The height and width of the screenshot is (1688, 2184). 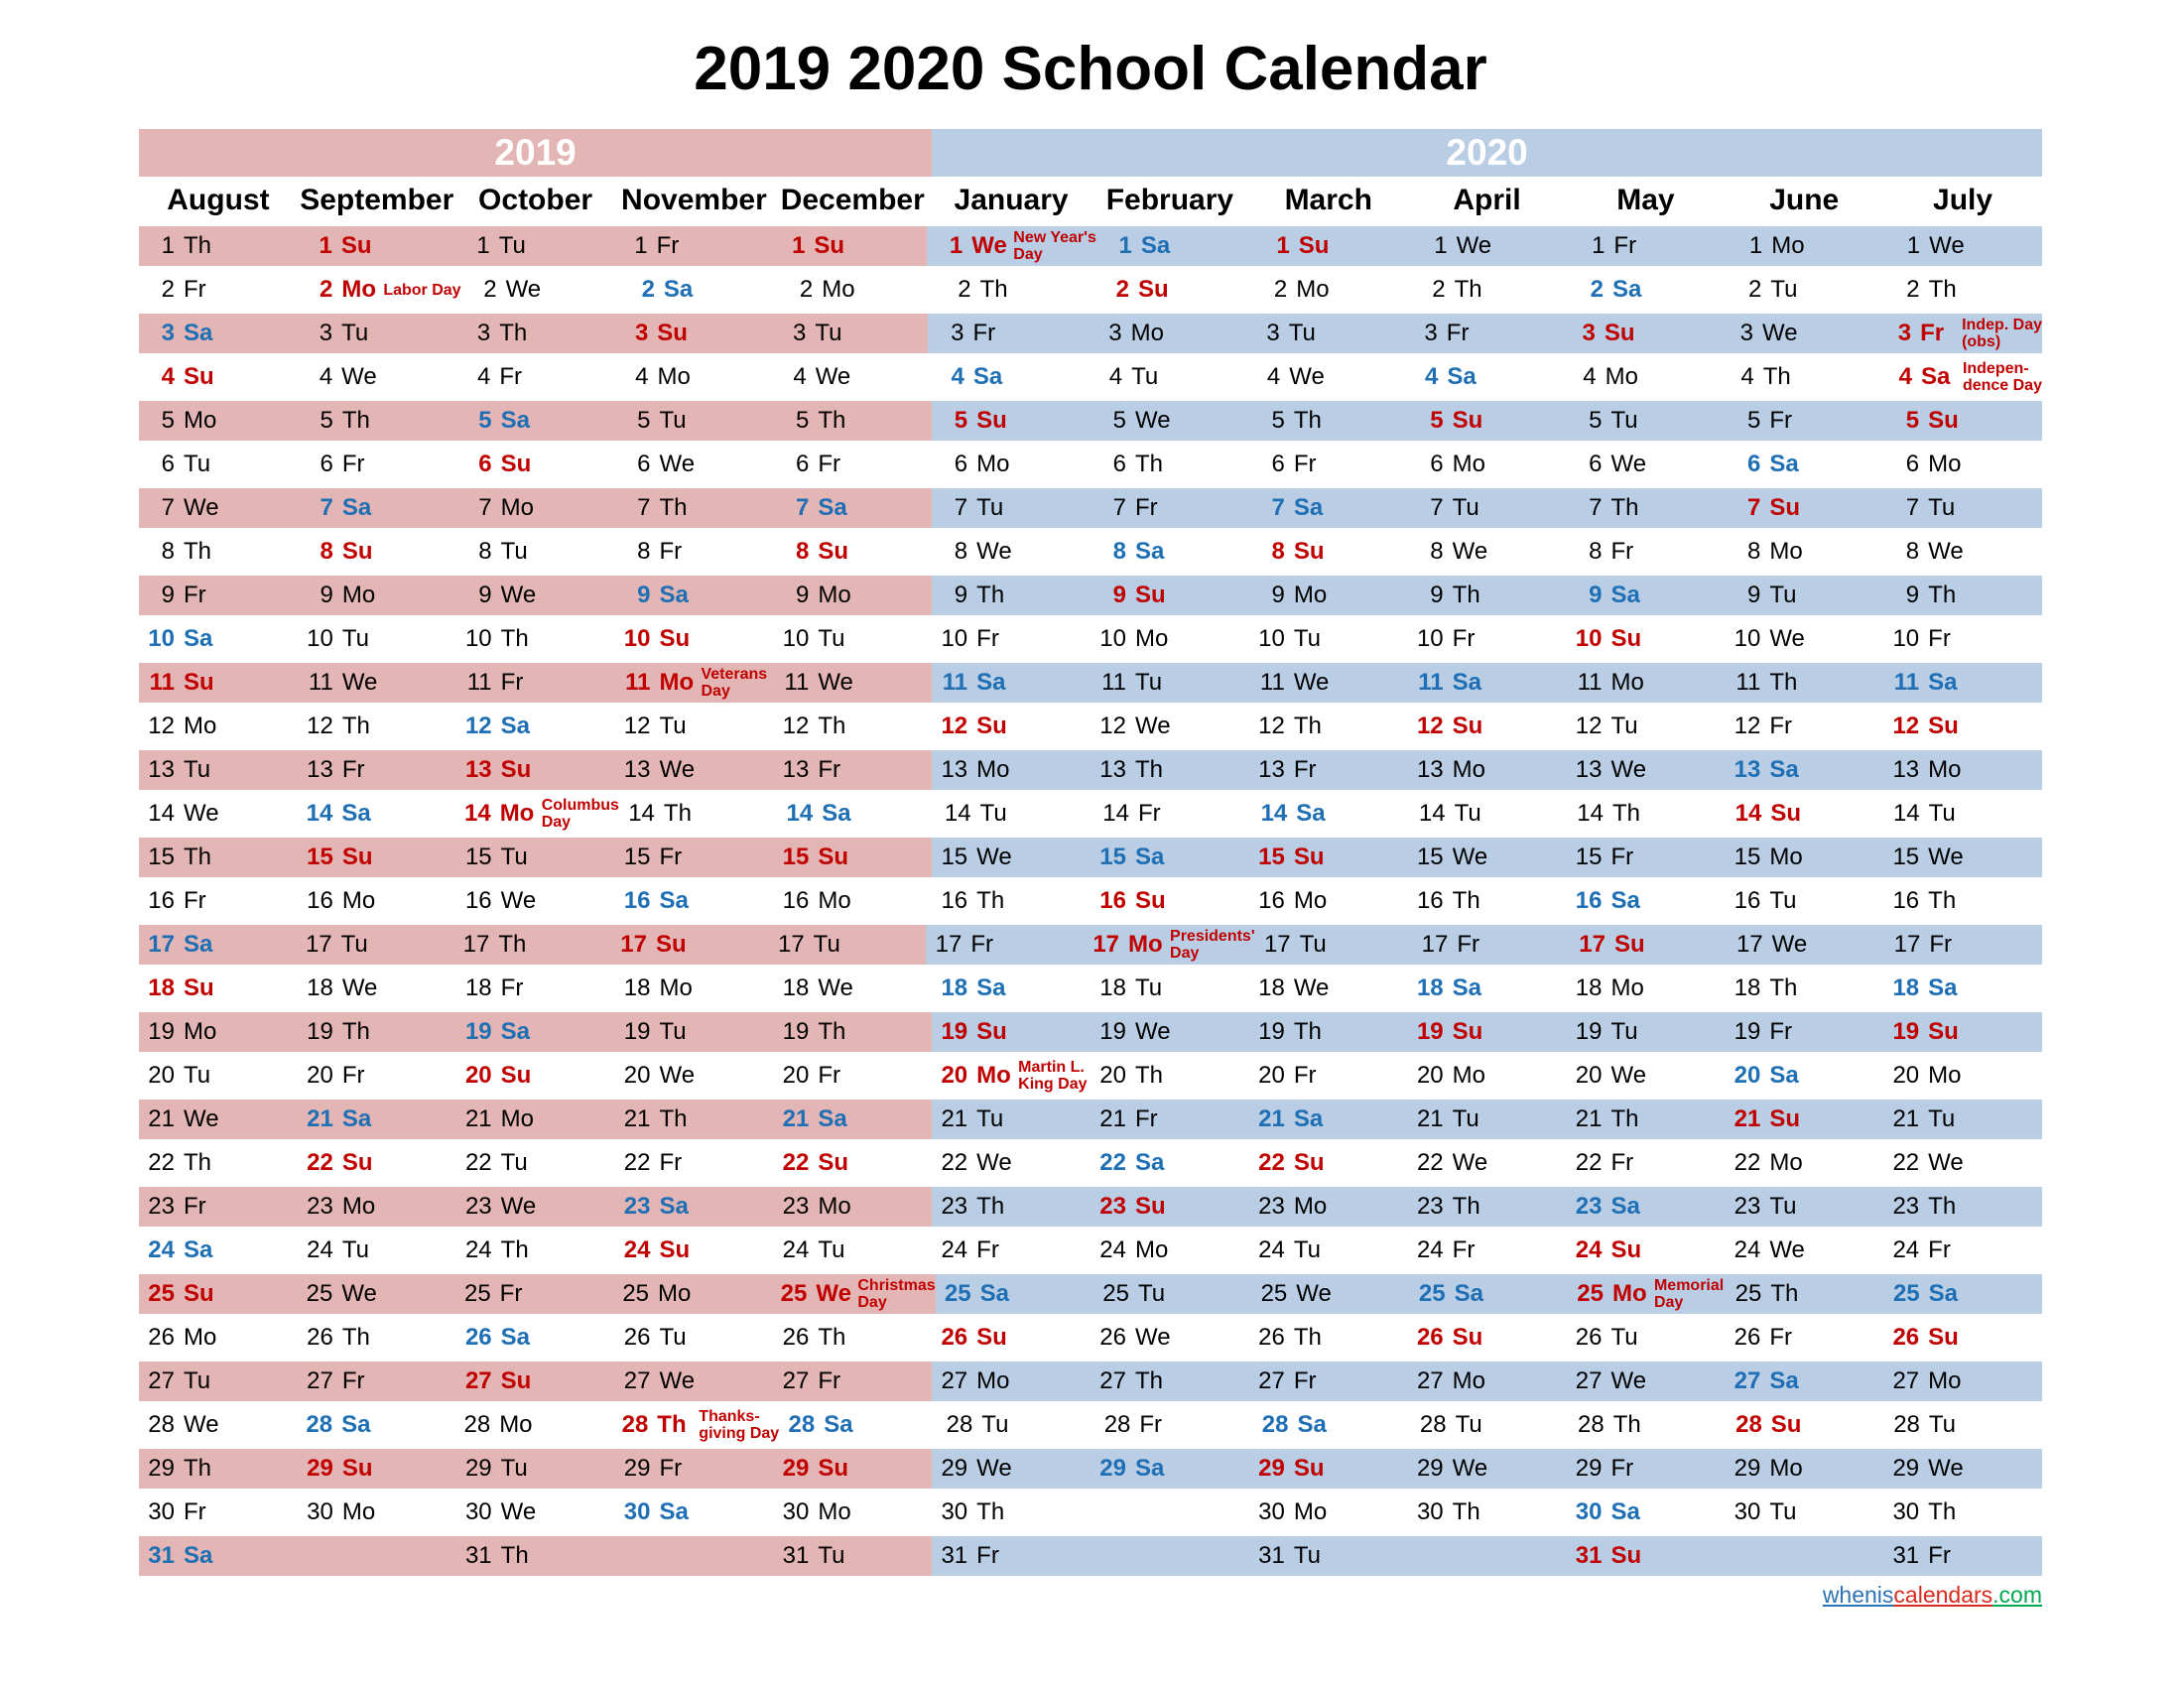 What do you see at coordinates (1645, 901) in the screenshot?
I see `day-cell: 16 Sa` at bounding box center [1645, 901].